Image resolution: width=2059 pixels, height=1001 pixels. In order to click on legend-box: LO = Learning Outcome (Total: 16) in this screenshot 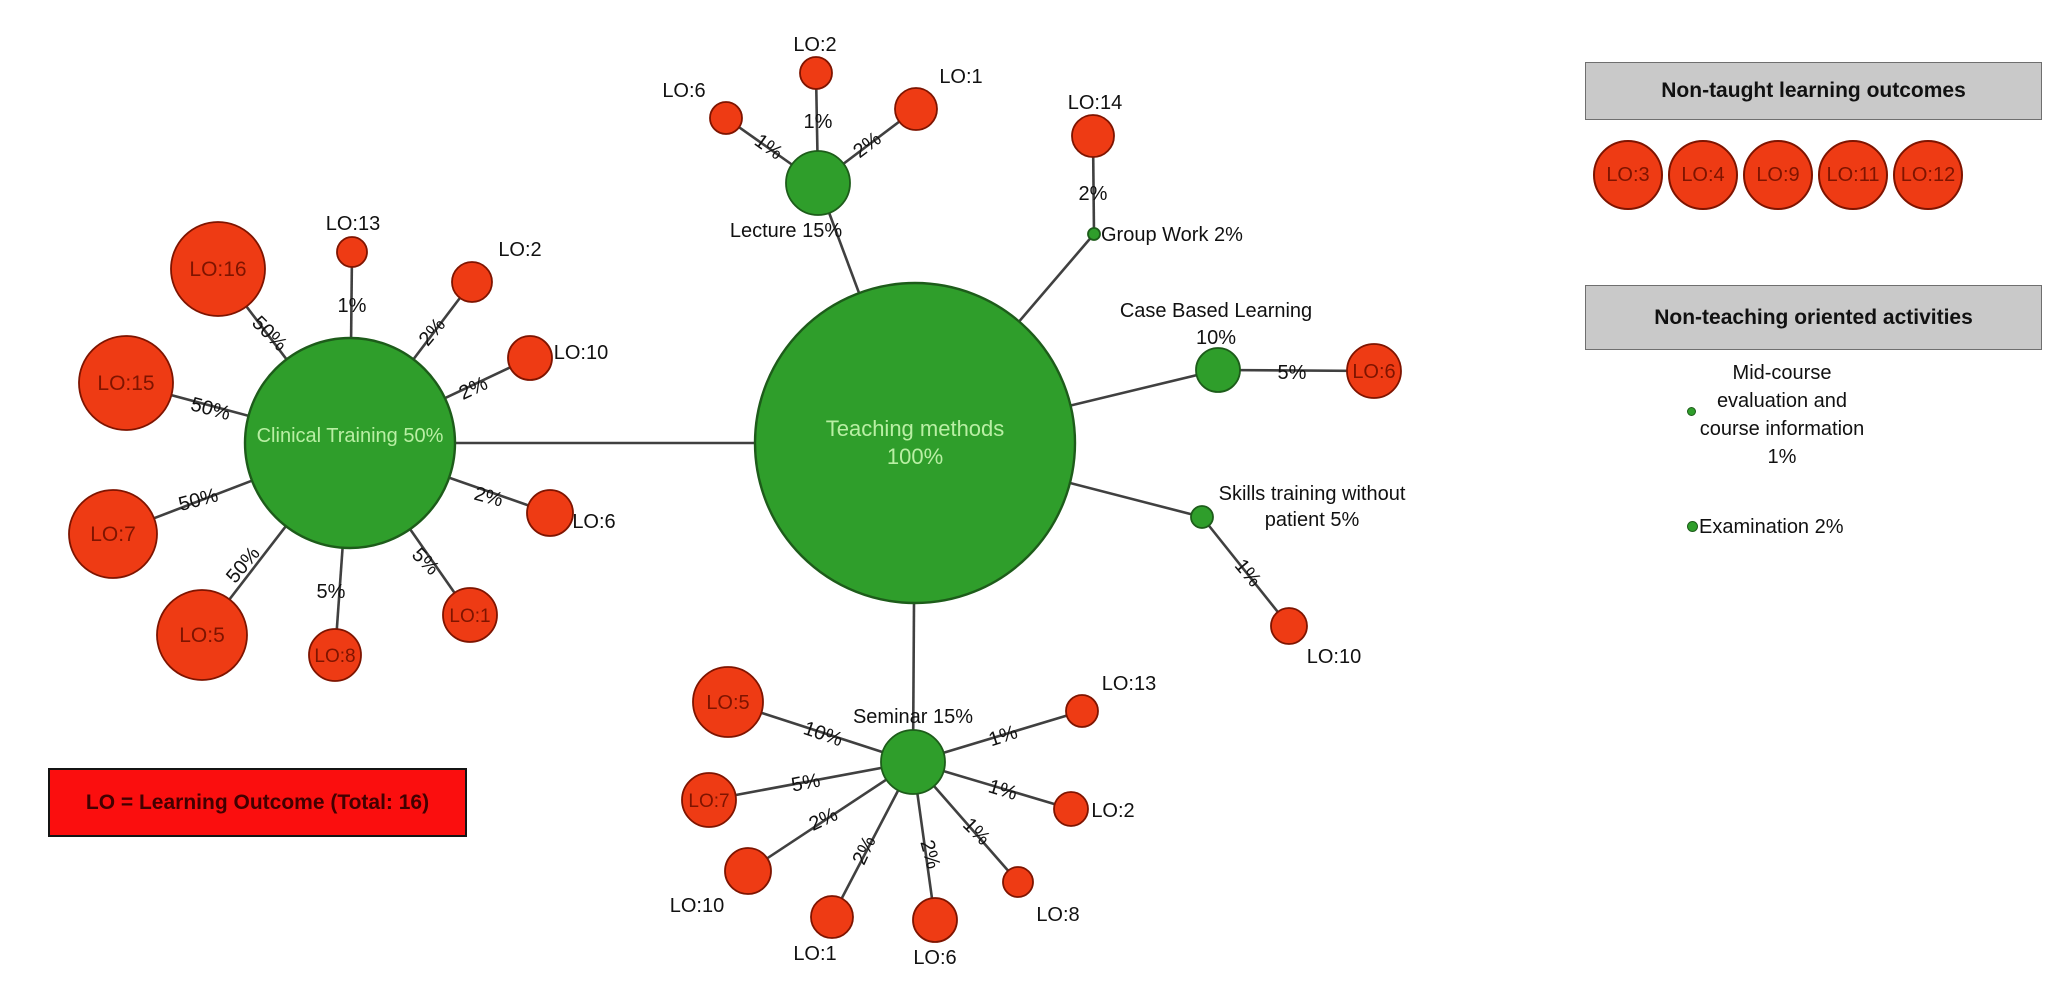, I will do `click(257, 802)`.